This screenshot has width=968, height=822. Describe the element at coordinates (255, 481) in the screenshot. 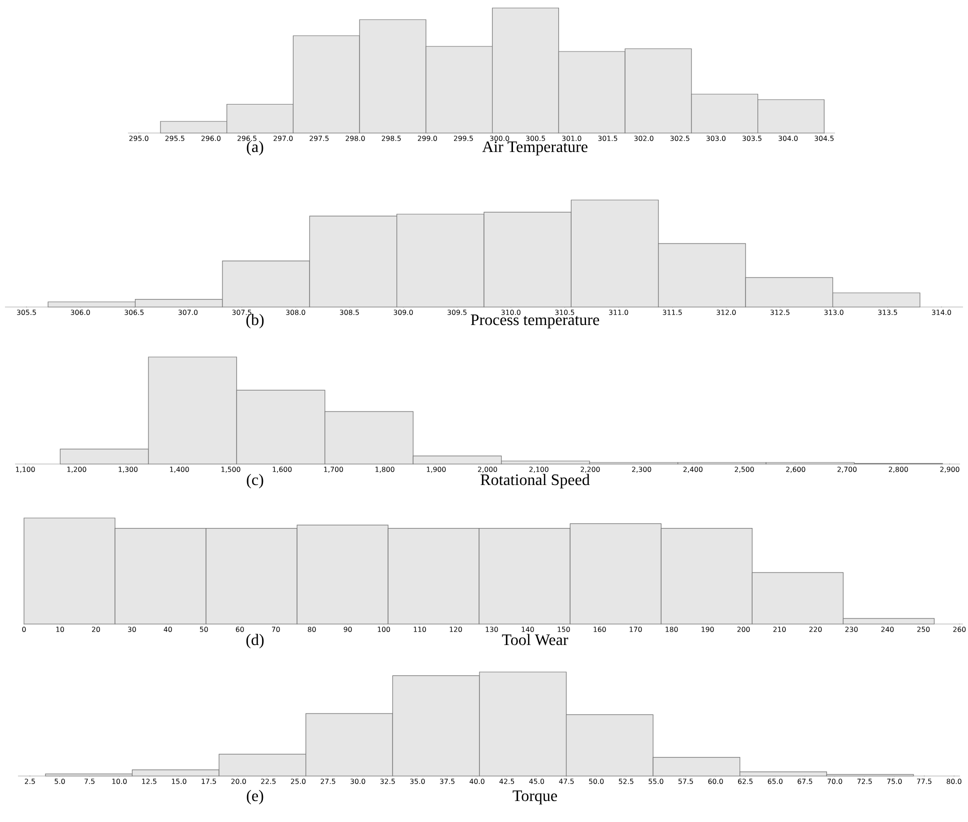

I see `text: (c)` at that location.